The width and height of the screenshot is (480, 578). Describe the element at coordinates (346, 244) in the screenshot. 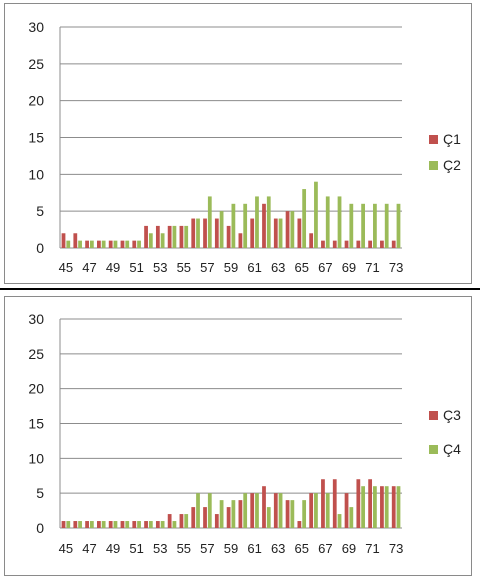

I see `bar-ç1-69` at that location.